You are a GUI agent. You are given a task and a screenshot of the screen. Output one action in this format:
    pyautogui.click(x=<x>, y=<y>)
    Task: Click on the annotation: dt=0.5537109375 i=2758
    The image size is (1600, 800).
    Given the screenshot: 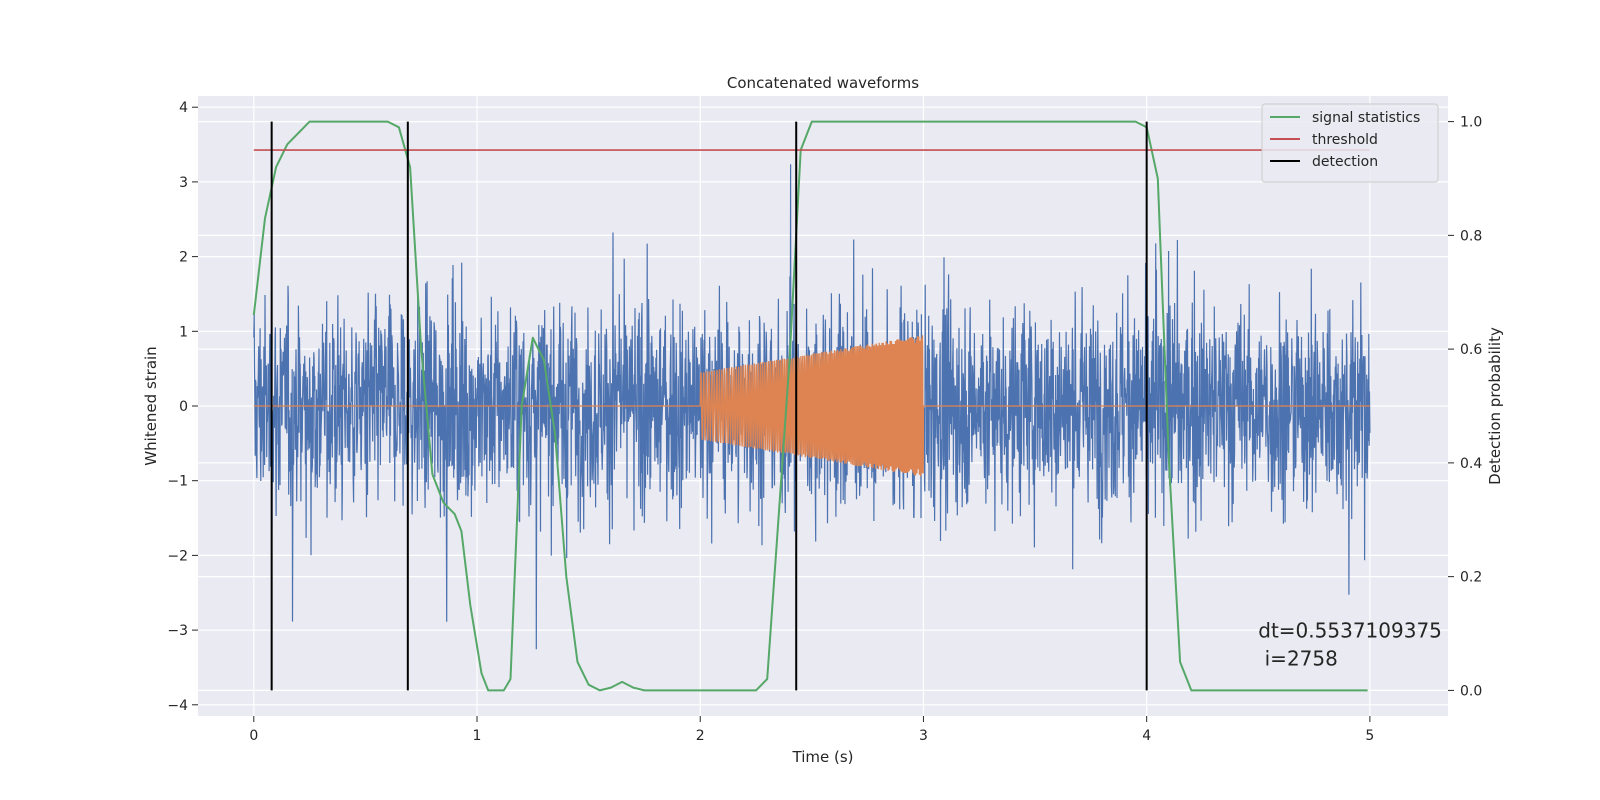 What is the action you would take?
    pyautogui.click(x=1350, y=645)
    